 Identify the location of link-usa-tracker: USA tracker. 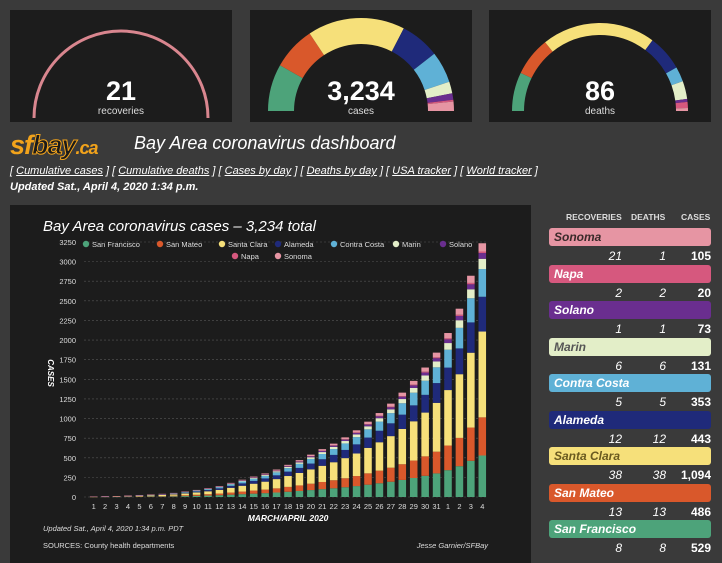
(422, 171).